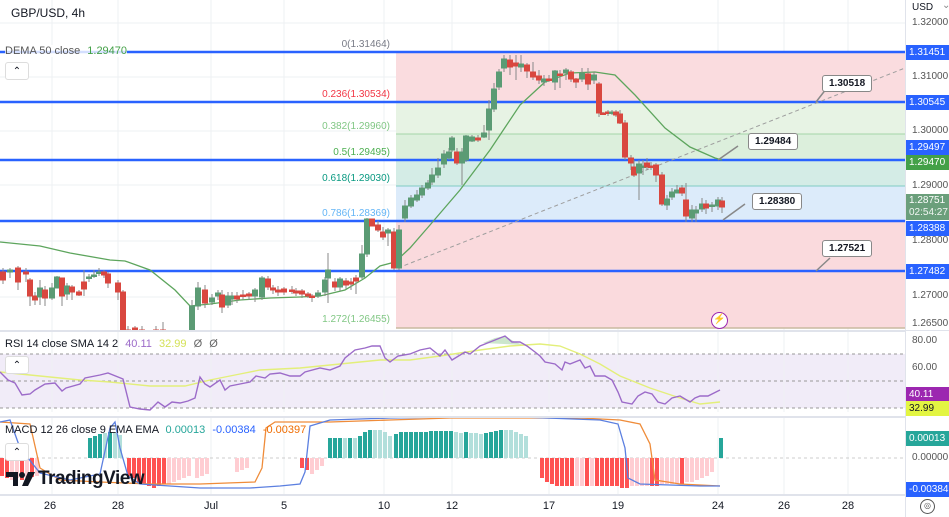 The image size is (949, 517). I want to click on price-tag-fib0: 1.31451, so click(927, 52).